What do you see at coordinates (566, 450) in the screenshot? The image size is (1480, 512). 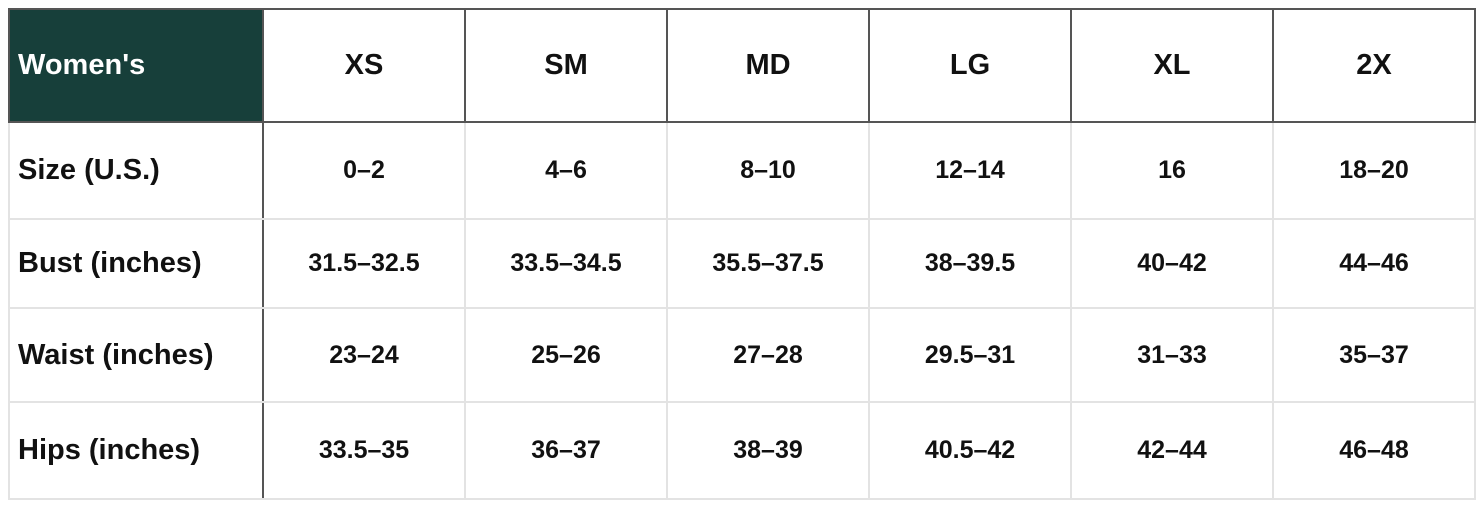 I see `table-cell: 36–37` at bounding box center [566, 450].